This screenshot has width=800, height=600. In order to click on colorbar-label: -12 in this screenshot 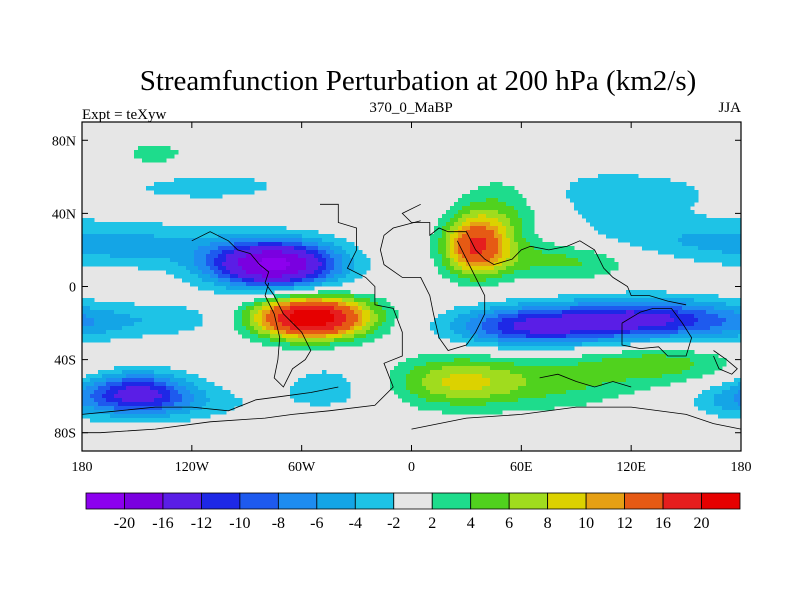, I will do `click(201, 523)`.